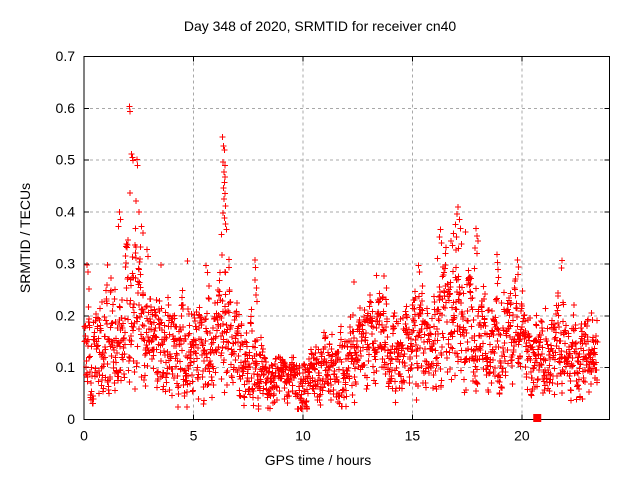 This screenshot has width=640, height=480. I want to click on x-tick-label: 20, so click(522, 436).